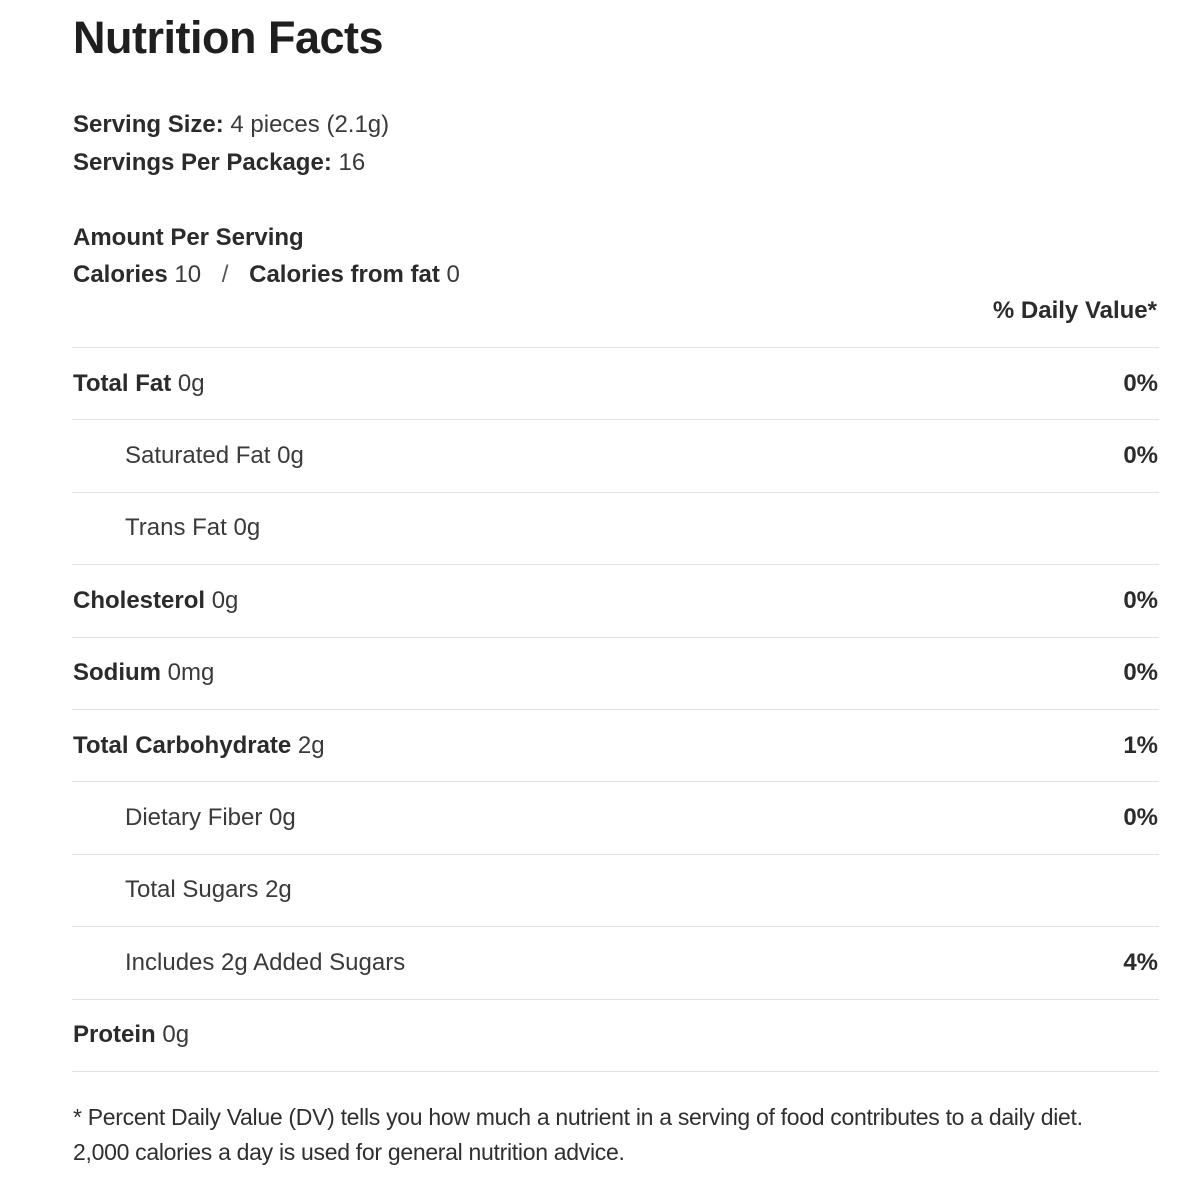  I want to click on nutrient-row-total-sugars: Total Sugars 2g, so click(615, 891).